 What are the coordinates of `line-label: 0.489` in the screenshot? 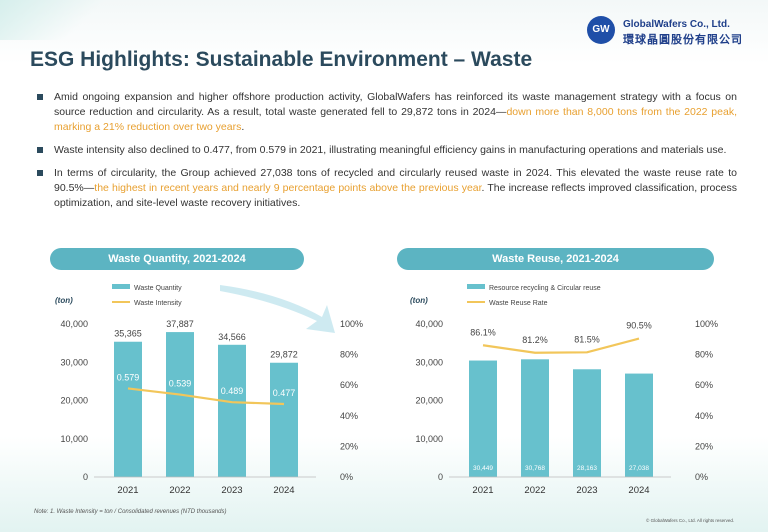 It's located at (232, 391).